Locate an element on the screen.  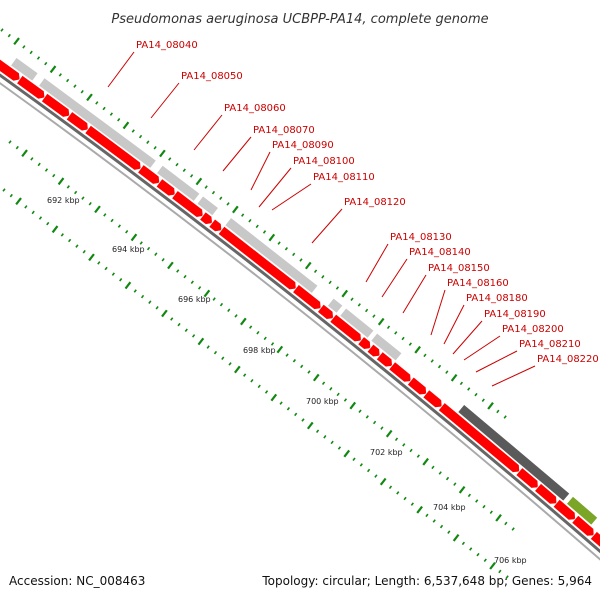
gene-label-pa14-08120: PA14_08120 is located at coordinates (375, 202).